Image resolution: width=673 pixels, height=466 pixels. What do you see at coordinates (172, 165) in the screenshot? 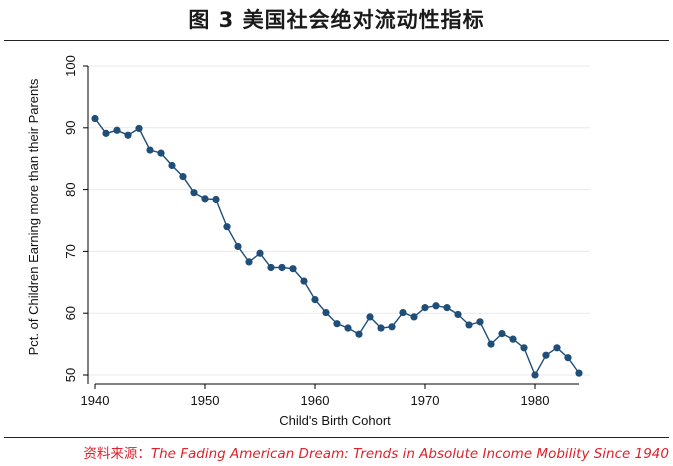
I see `data-point-1947` at bounding box center [172, 165].